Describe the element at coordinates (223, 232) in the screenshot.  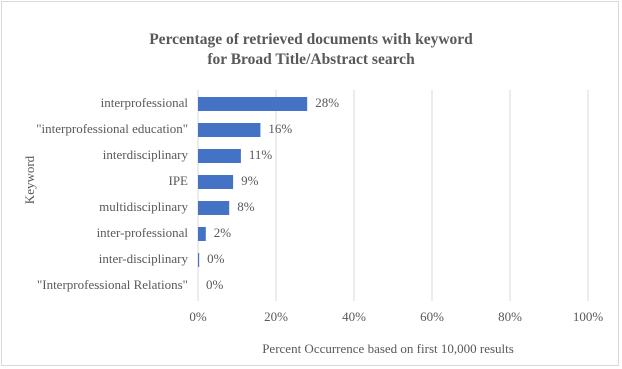
I see `data-label: 2%` at that location.